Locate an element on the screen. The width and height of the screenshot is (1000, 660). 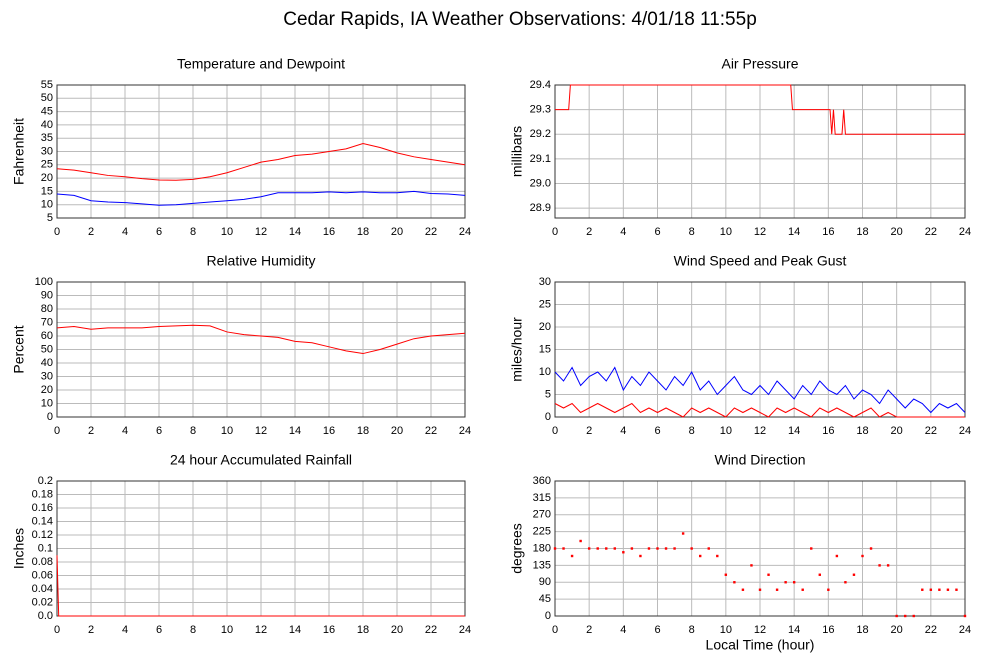
y-tick-label: 180 is located at coordinates (542, 548).